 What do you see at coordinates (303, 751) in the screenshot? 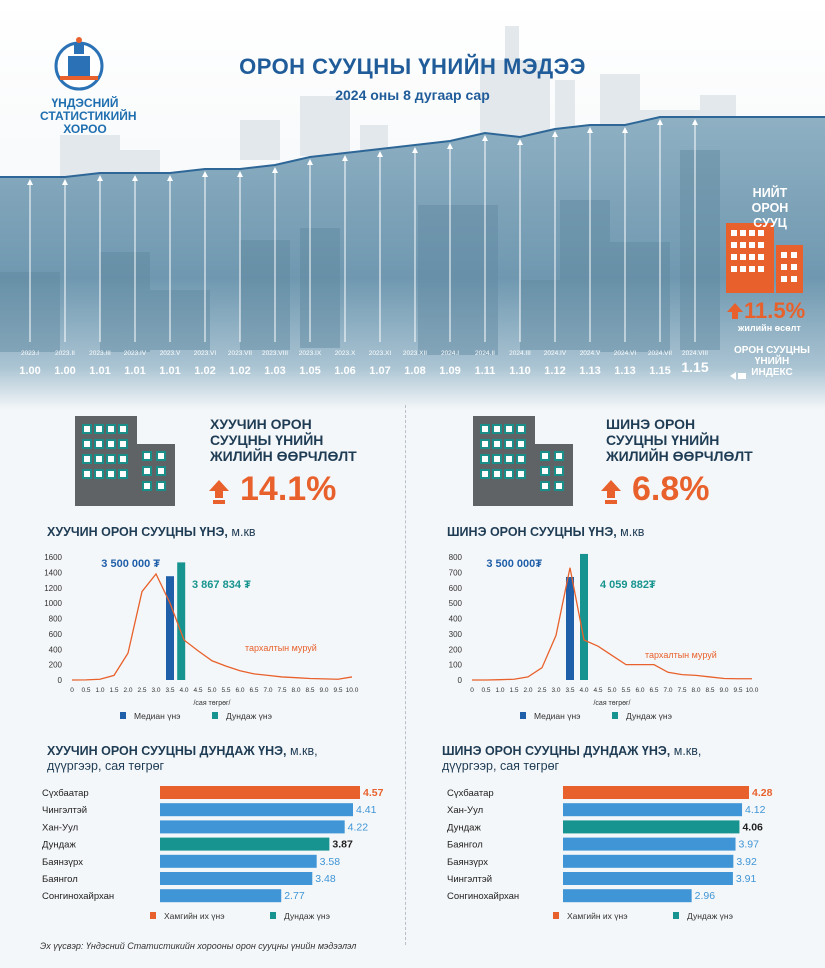
I see `old-district-title-unit: м.кв,` at bounding box center [303, 751].